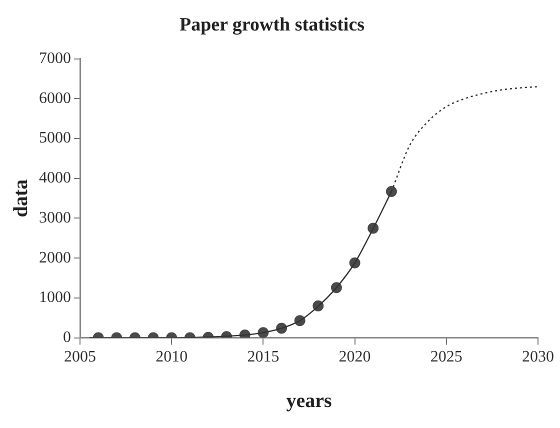 Image resolution: width=560 pixels, height=428 pixels. What do you see at coordinates (538, 357) in the screenshot?
I see `x-tick-label: 2030` at bounding box center [538, 357].